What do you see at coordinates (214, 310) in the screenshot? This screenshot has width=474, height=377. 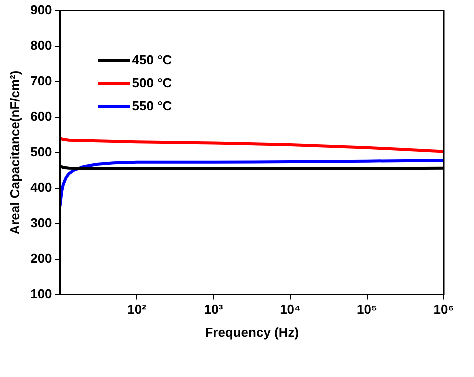 I see `x-tick-label: 10³` at bounding box center [214, 310].